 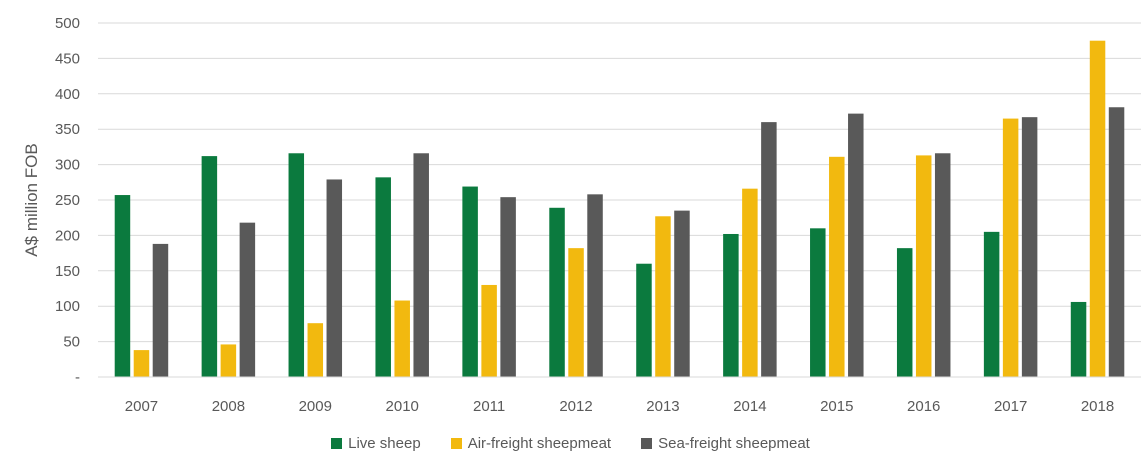 I want to click on bar-air-freight-sheepmeat-2011, so click(x=489, y=330).